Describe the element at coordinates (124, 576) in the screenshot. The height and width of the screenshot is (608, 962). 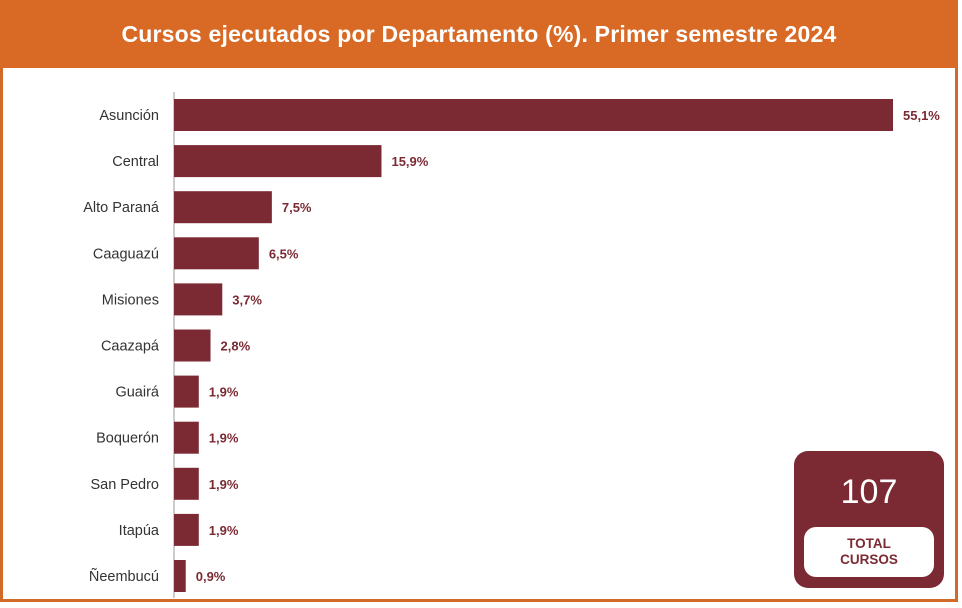
I see `category-label: Ñeembucú` at that location.